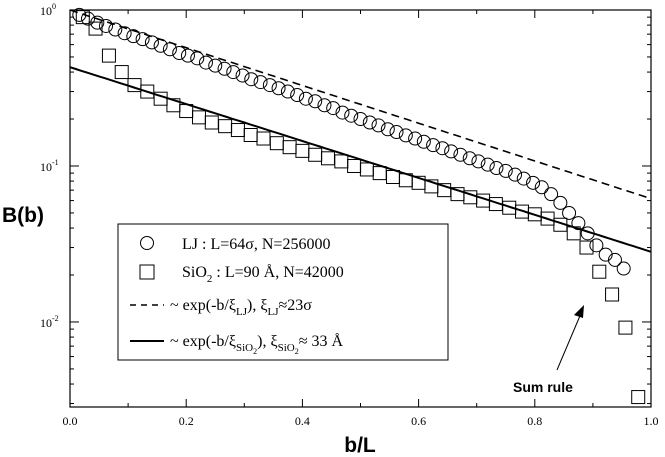 This screenshot has height=457, width=665. I want to click on legend-label-lj-fit: ~ exp(-b/ξLJ), ξLJ≈23σ, so click(241, 307).